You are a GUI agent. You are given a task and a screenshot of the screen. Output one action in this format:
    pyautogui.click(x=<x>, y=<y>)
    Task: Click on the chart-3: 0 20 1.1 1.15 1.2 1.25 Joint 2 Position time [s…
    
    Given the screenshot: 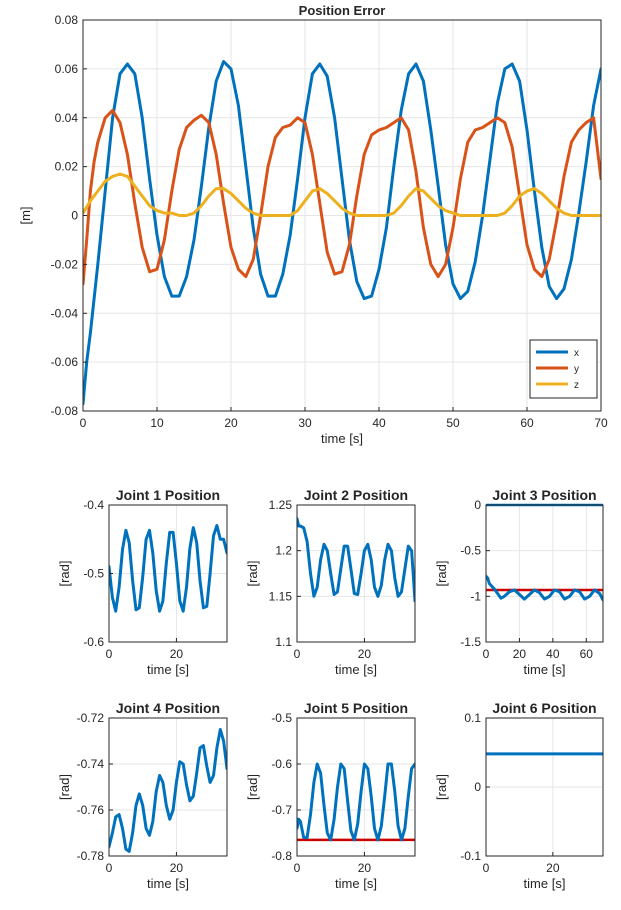 What is the action you would take?
    pyautogui.click(x=330, y=582)
    